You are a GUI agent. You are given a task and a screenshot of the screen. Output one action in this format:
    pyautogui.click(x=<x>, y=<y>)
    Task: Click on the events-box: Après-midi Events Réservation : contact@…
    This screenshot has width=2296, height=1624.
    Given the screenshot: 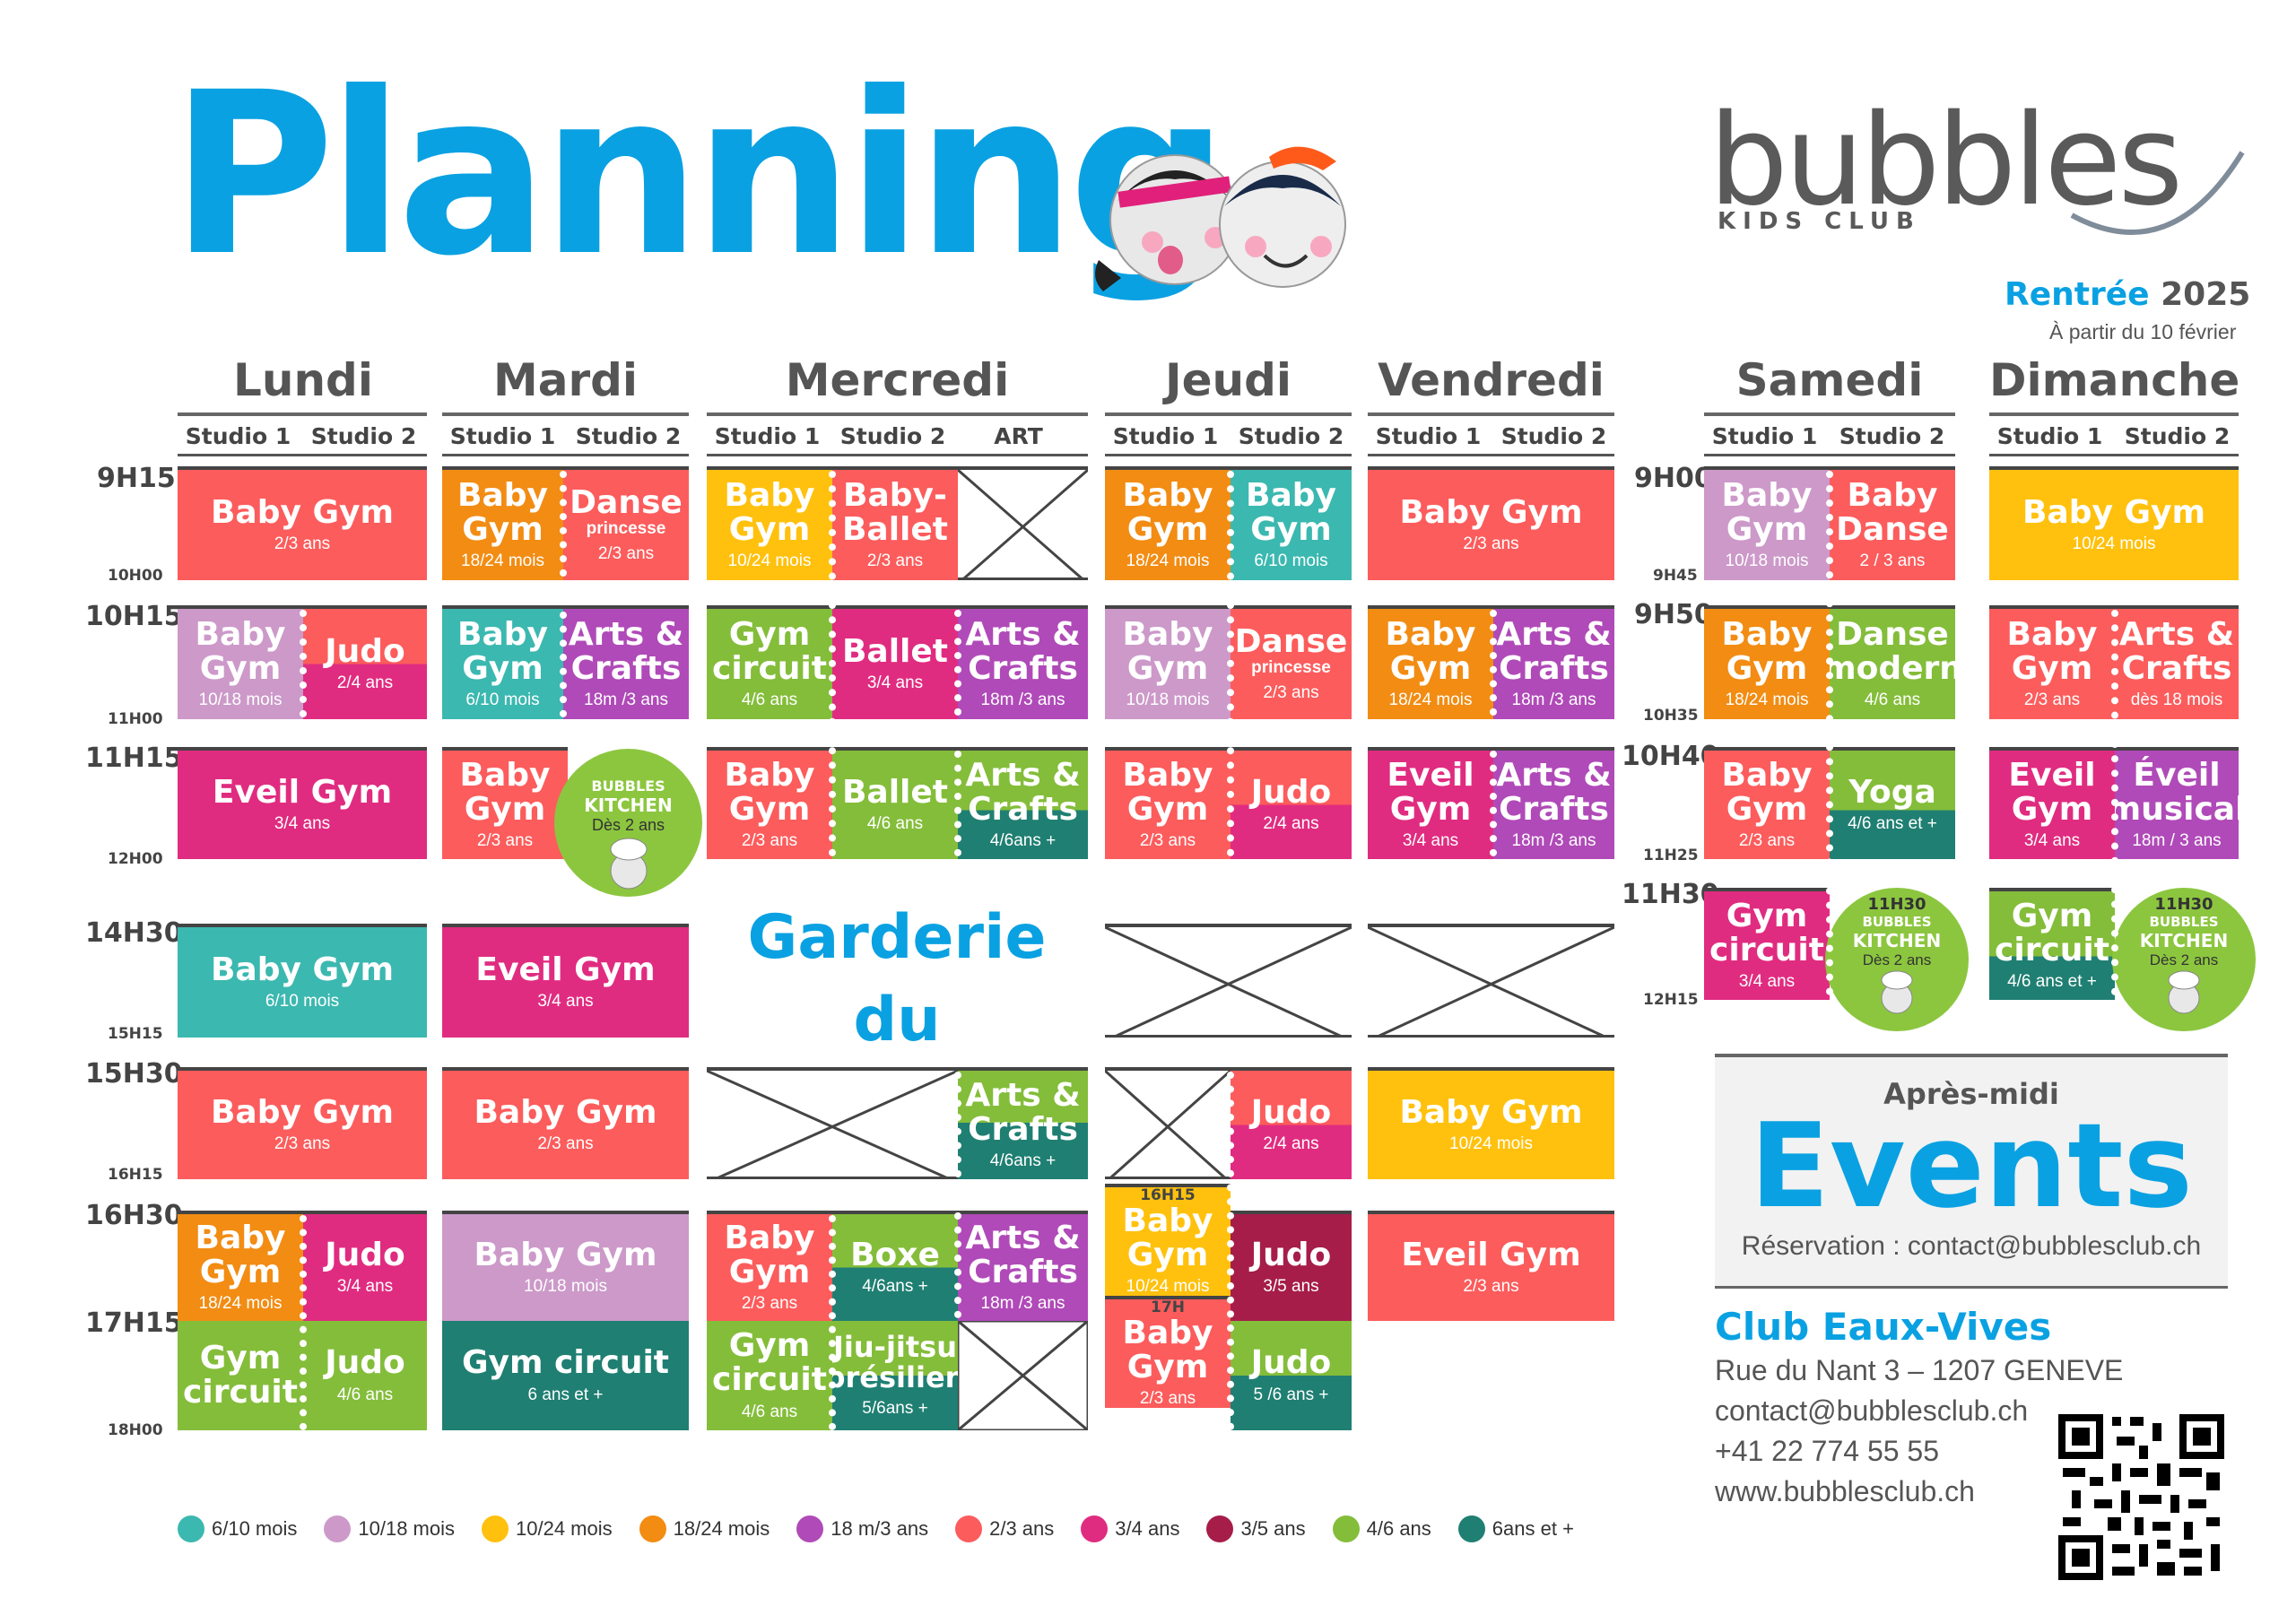 What is the action you would take?
    pyautogui.click(x=1971, y=1171)
    